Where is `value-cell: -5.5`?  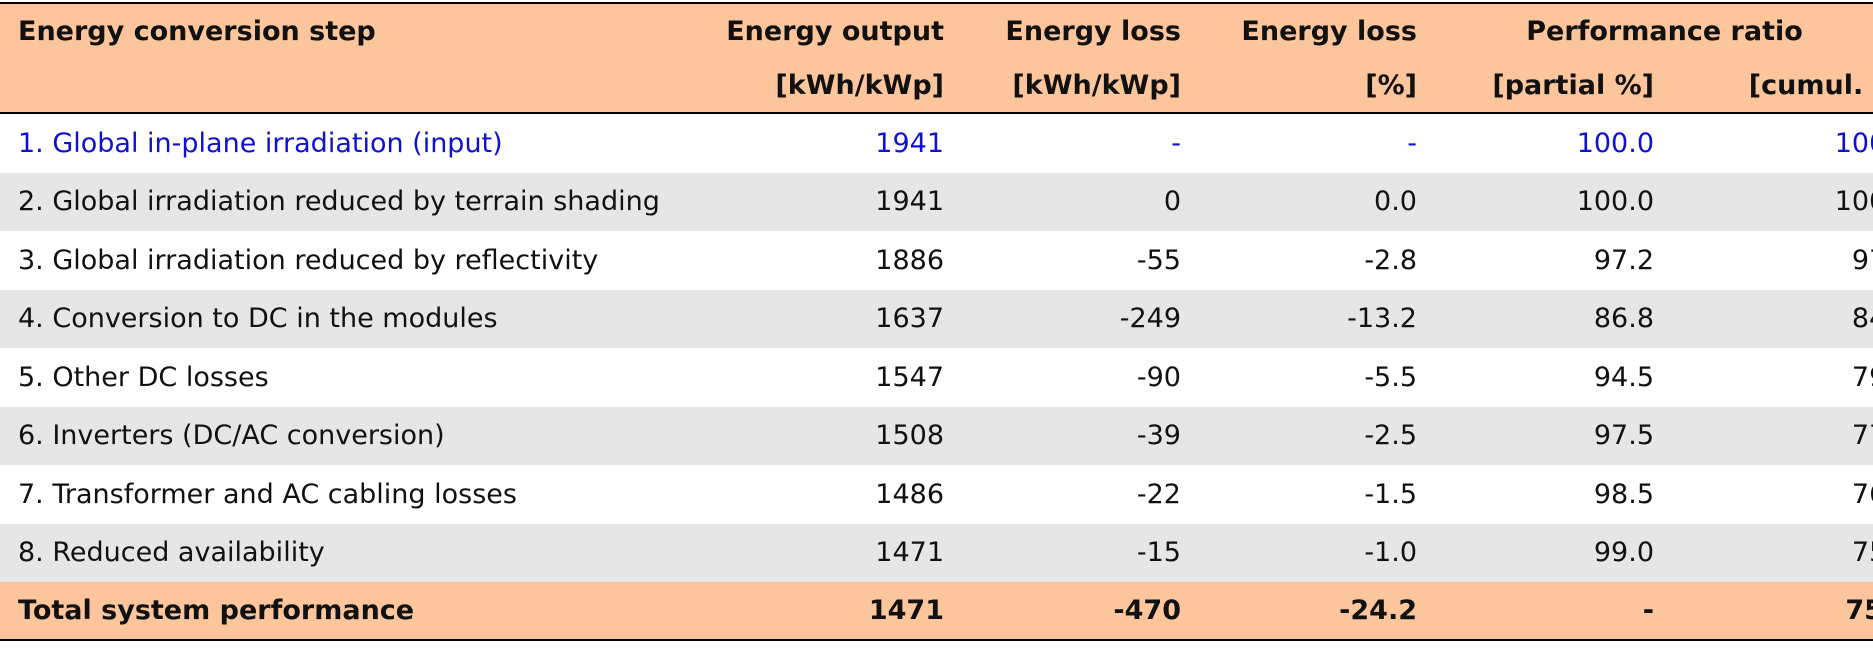 value-cell: -5.5 is located at coordinates (1390, 377).